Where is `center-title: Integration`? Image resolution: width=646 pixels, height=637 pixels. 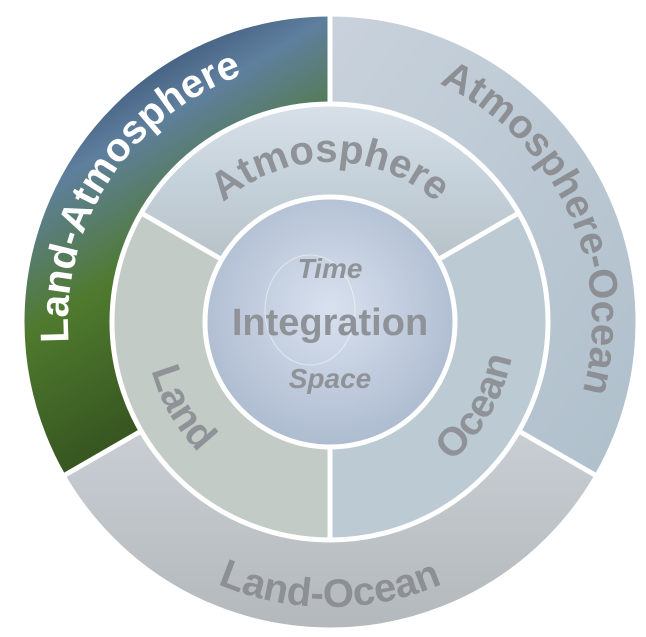 center-title: Integration is located at coordinates (330, 323).